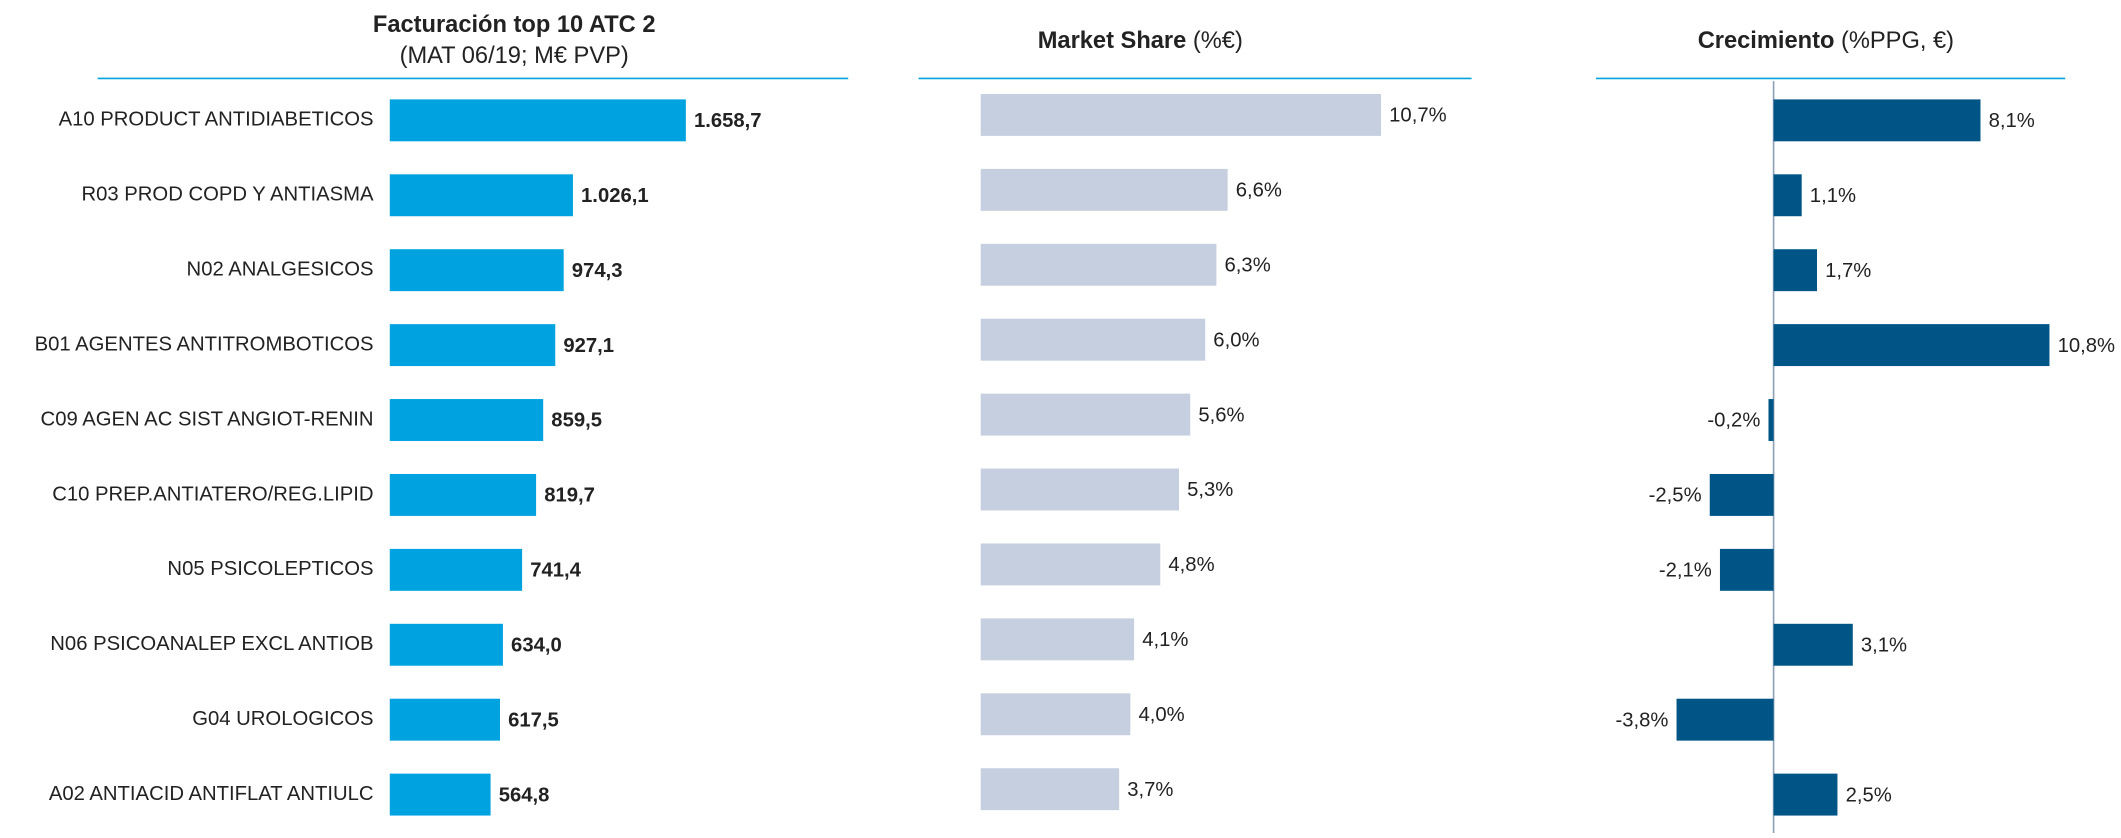 Image resolution: width=2121 pixels, height=838 pixels. What do you see at coordinates (1218, 41) in the screenshot?
I see `title-sub: (%€)` at bounding box center [1218, 41].